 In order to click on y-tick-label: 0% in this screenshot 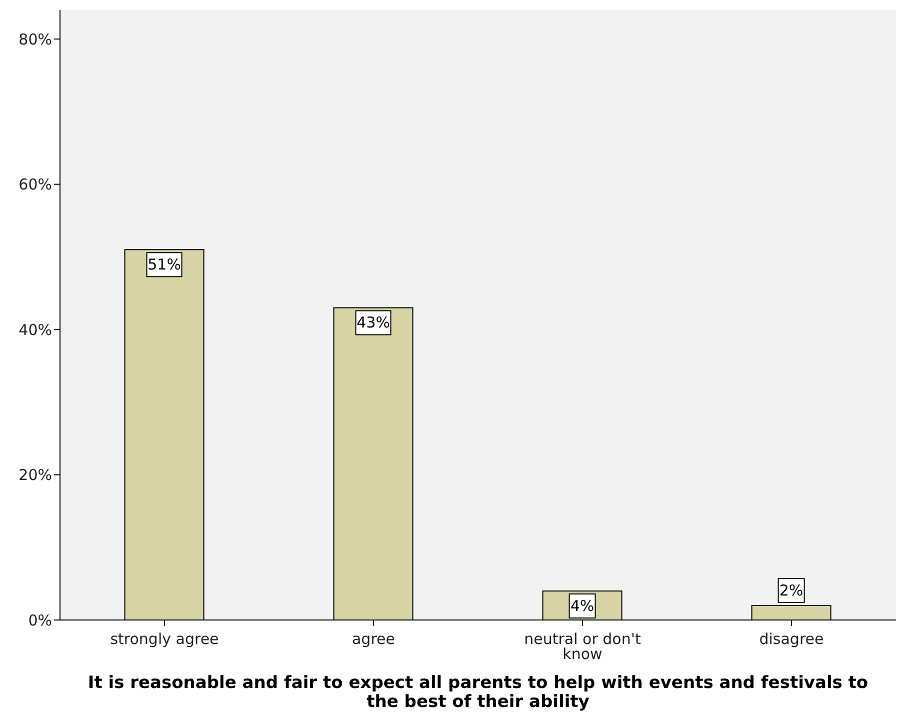, I will do `click(40, 620)`.